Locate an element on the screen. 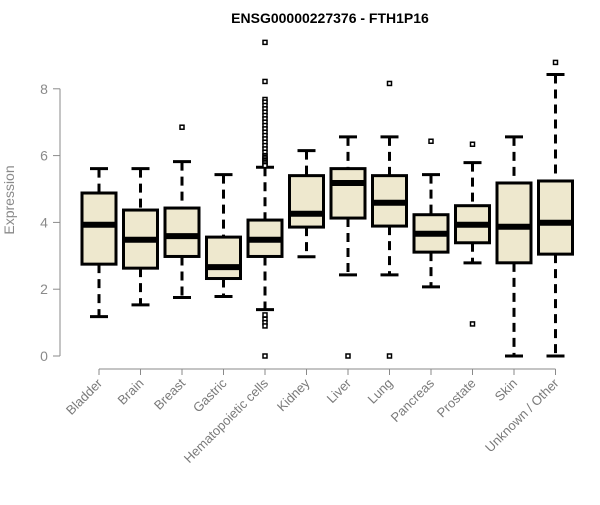 The height and width of the screenshot is (505, 600). y-tick-label: 8 is located at coordinates (44, 89).